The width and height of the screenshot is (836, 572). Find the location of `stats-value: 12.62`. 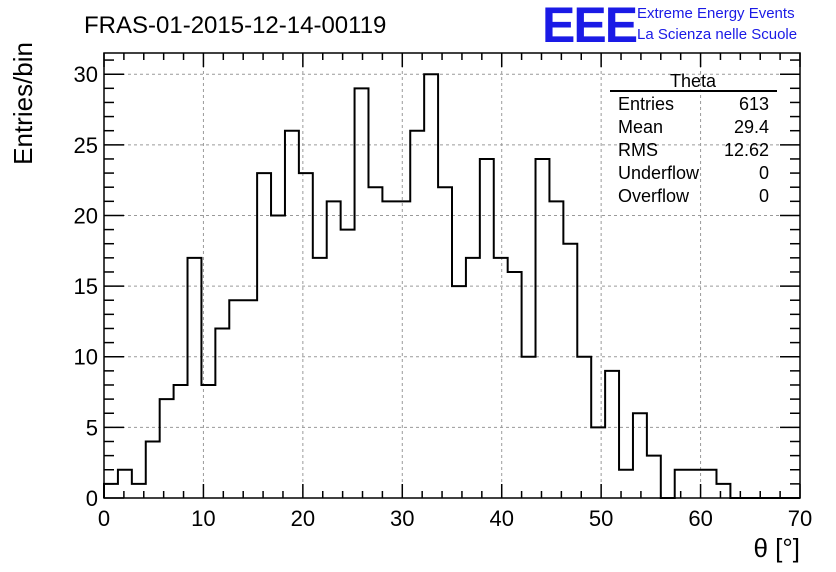

stats-value: 12.62 is located at coordinates (746, 150).